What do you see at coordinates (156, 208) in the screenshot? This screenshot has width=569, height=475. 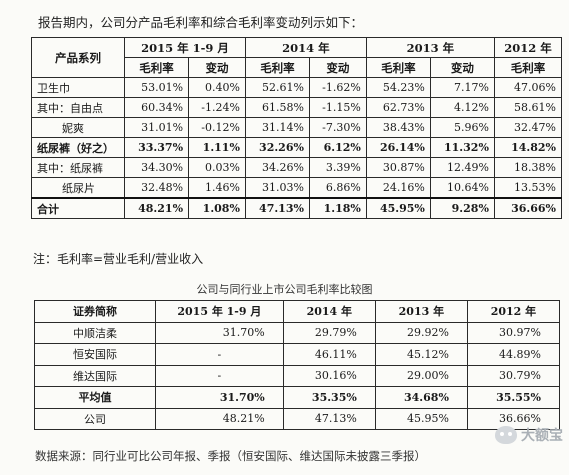 I see `cell: 48.21%` at bounding box center [156, 208].